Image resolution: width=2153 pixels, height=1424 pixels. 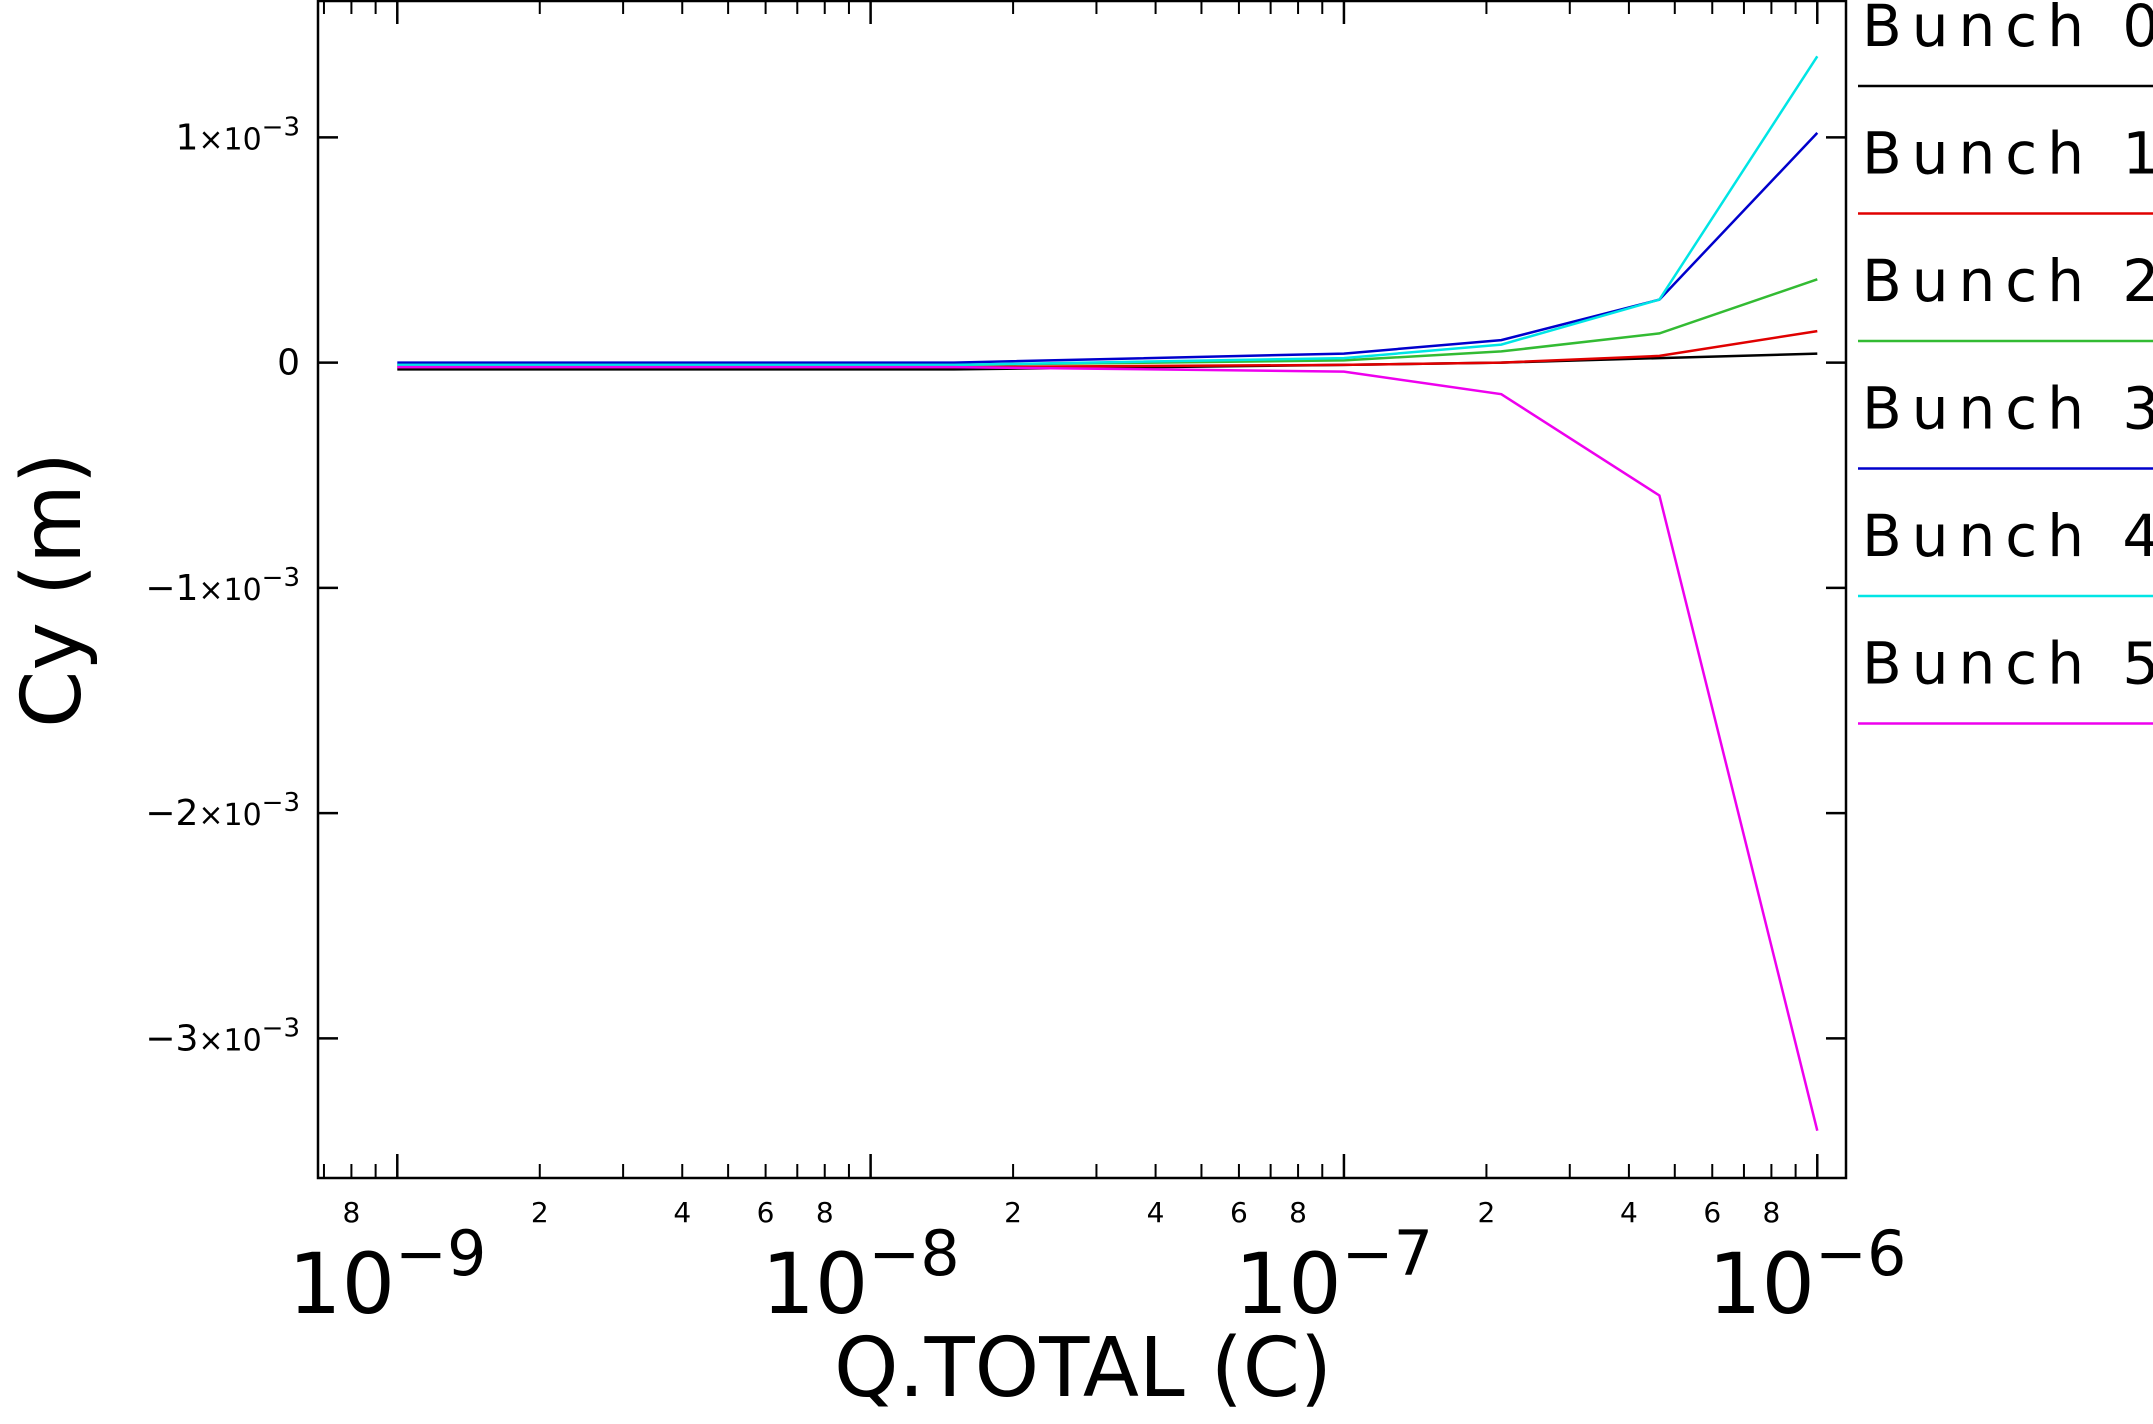 I want to click on x-decade-label: 10−9, so click(x=387, y=1275).